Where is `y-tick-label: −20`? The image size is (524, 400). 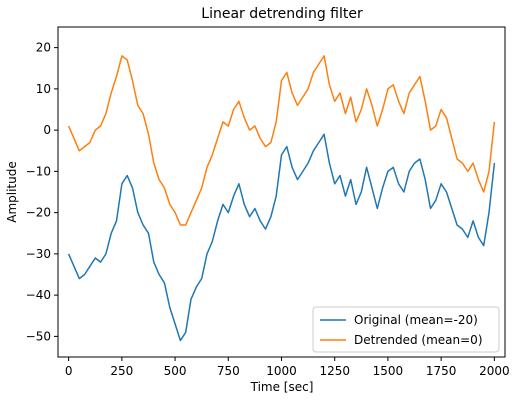
y-tick-label: −20 is located at coordinates (38, 213).